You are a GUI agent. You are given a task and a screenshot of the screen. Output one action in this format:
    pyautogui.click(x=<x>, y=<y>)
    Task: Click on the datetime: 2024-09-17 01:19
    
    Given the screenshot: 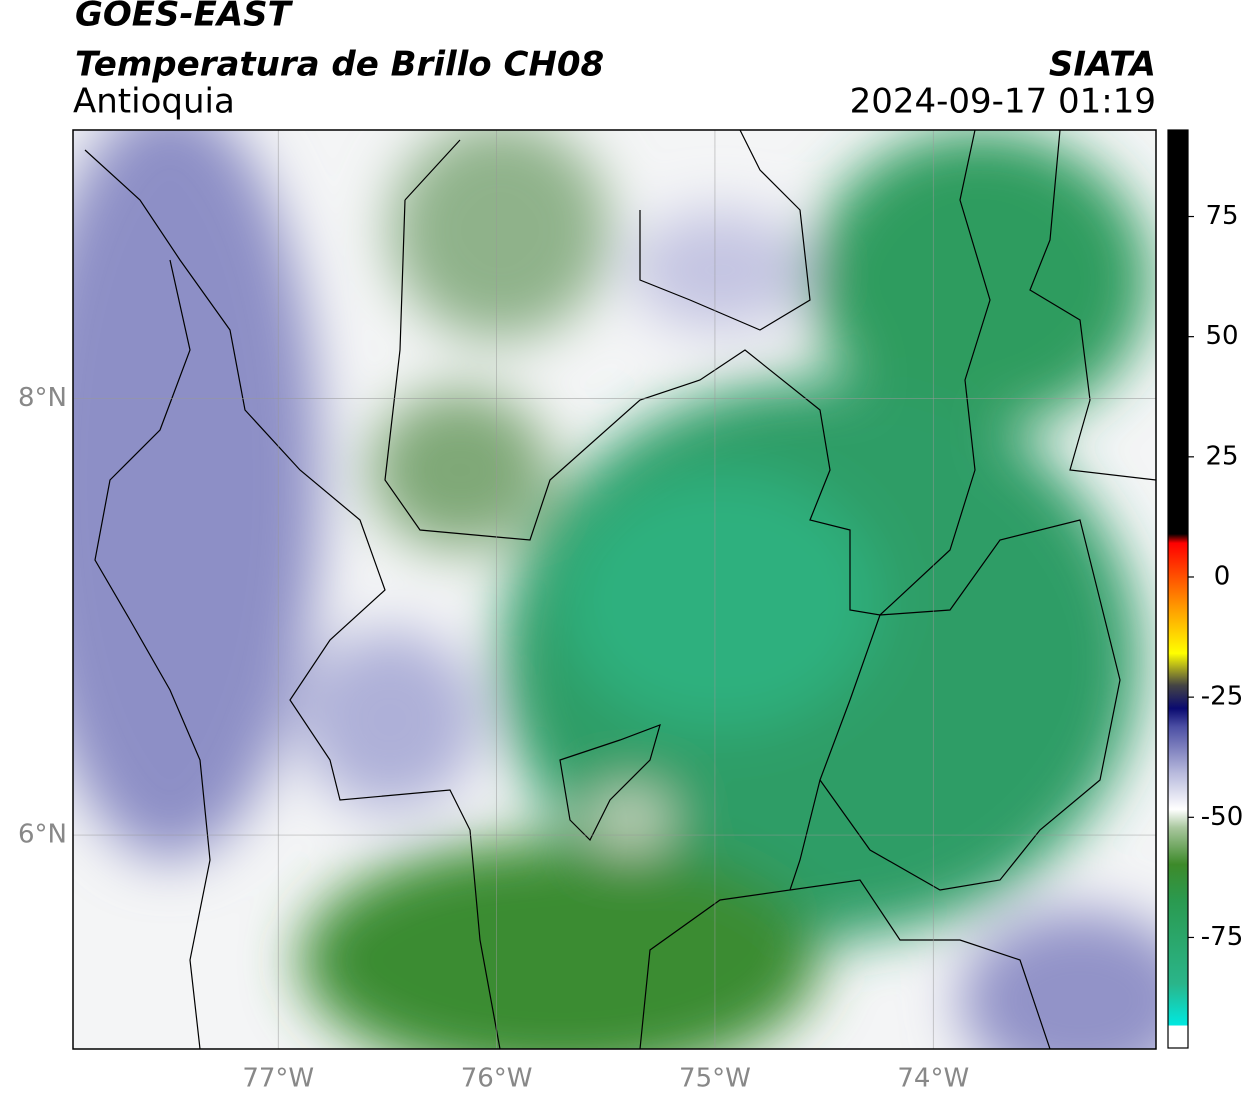 What is the action you would take?
    pyautogui.click(x=1003, y=102)
    